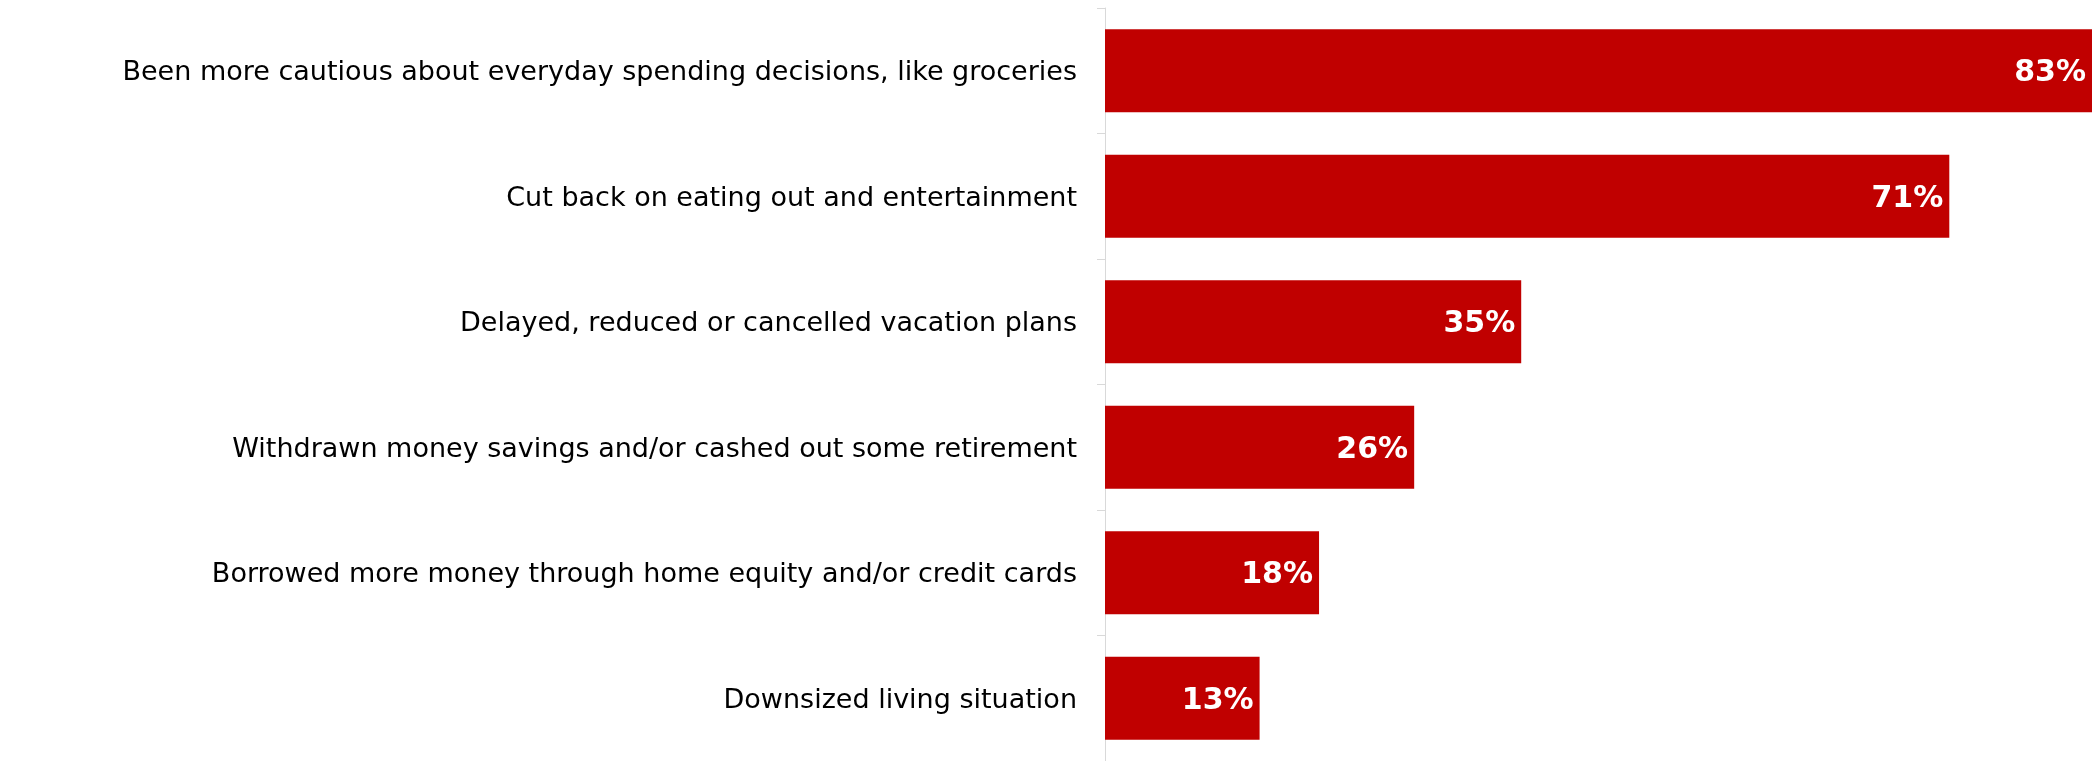 The width and height of the screenshot is (2098, 761). Describe the element at coordinates (2050, 71) in the screenshot. I see `data-label: 83%` at that location.